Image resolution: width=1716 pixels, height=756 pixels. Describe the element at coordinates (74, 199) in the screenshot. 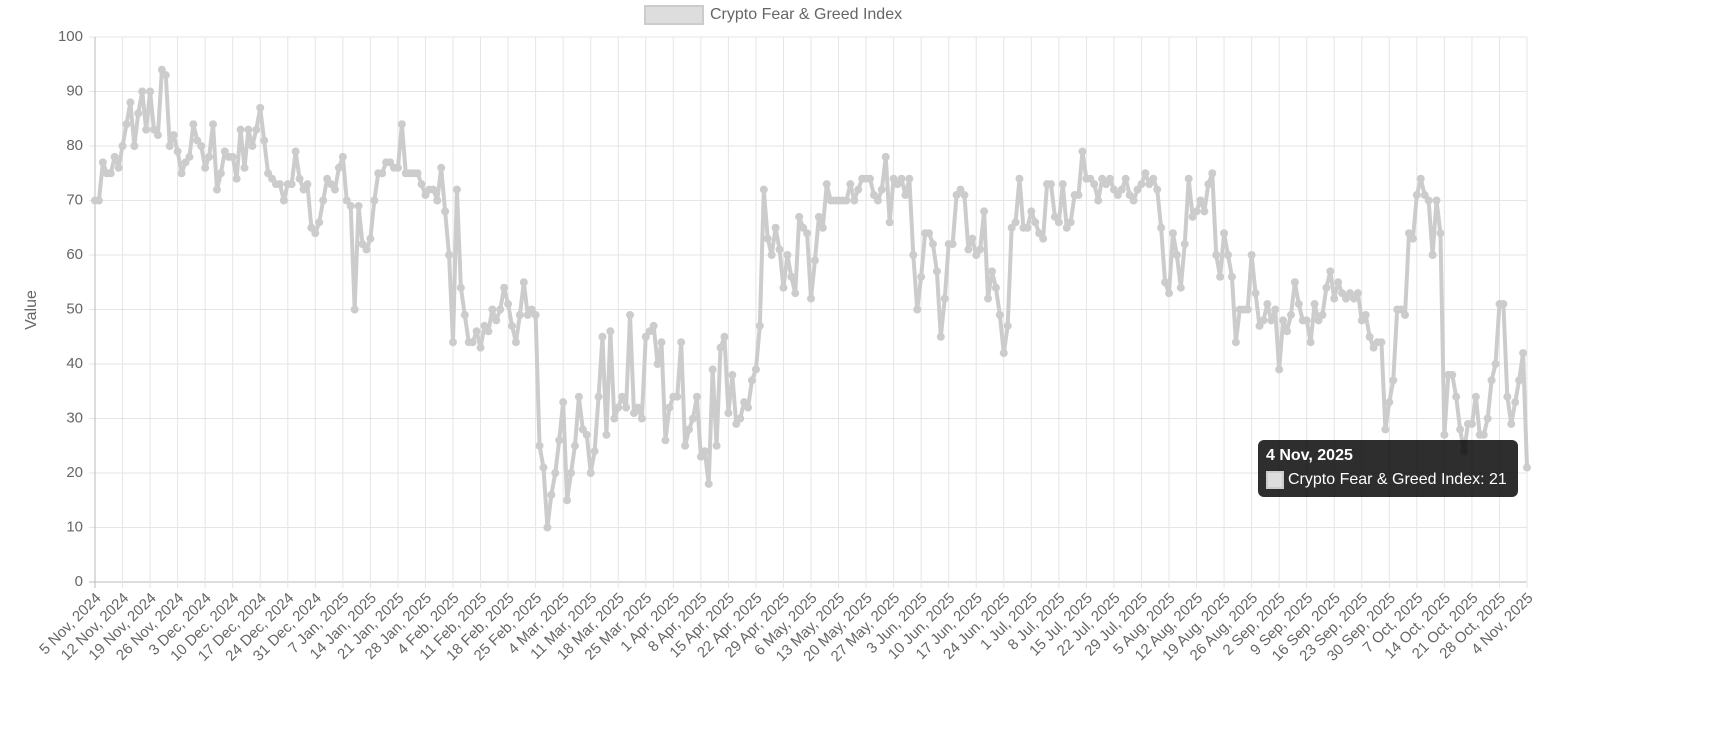

I see `y-tick-label: 70` at that location.